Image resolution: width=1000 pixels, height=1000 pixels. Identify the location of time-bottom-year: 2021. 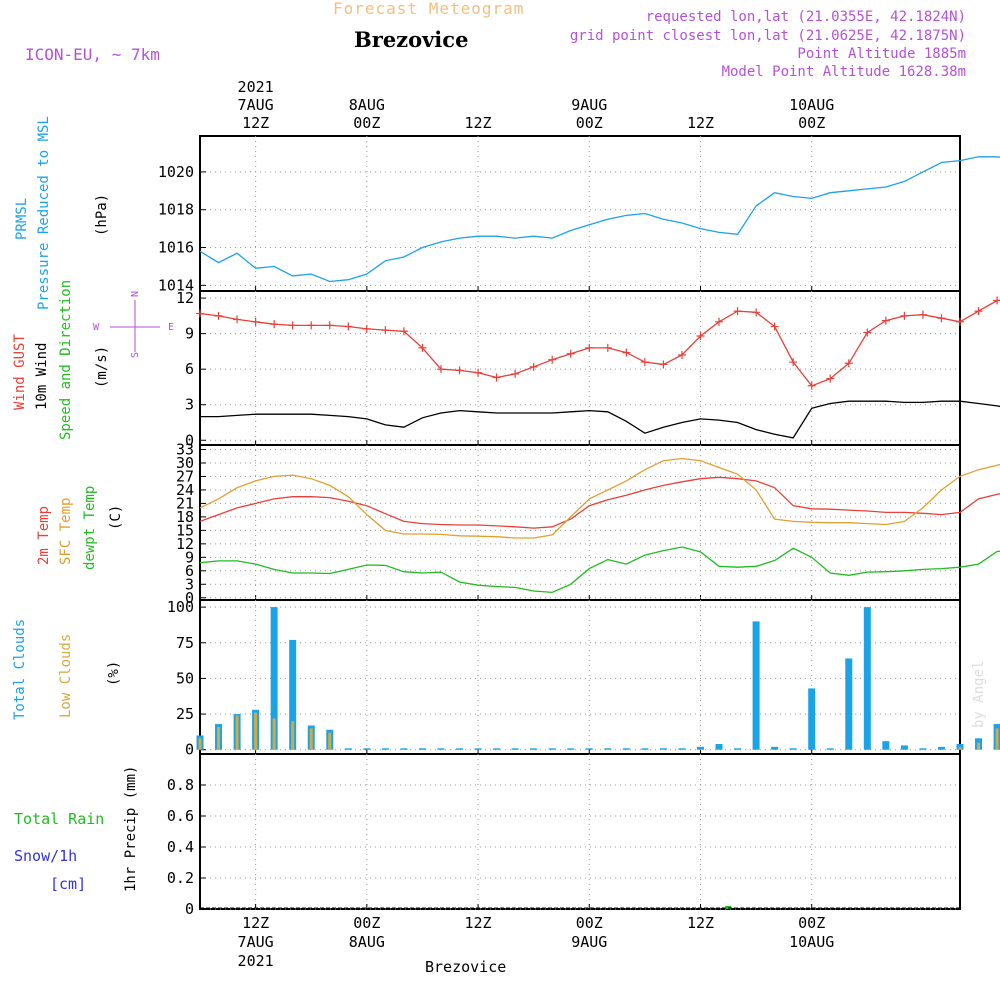
(256, 961).